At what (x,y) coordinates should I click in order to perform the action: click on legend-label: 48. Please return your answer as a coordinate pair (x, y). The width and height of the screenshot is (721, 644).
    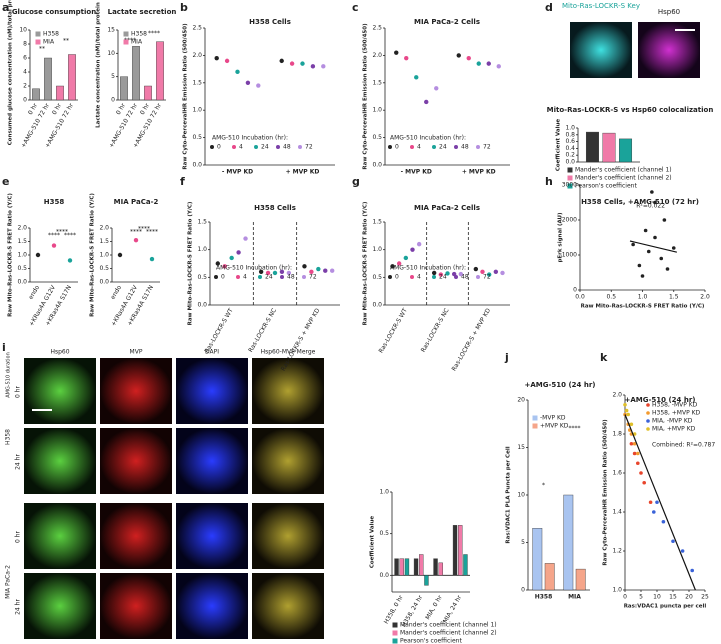
    Looking at the image, I should click on (465, 147).